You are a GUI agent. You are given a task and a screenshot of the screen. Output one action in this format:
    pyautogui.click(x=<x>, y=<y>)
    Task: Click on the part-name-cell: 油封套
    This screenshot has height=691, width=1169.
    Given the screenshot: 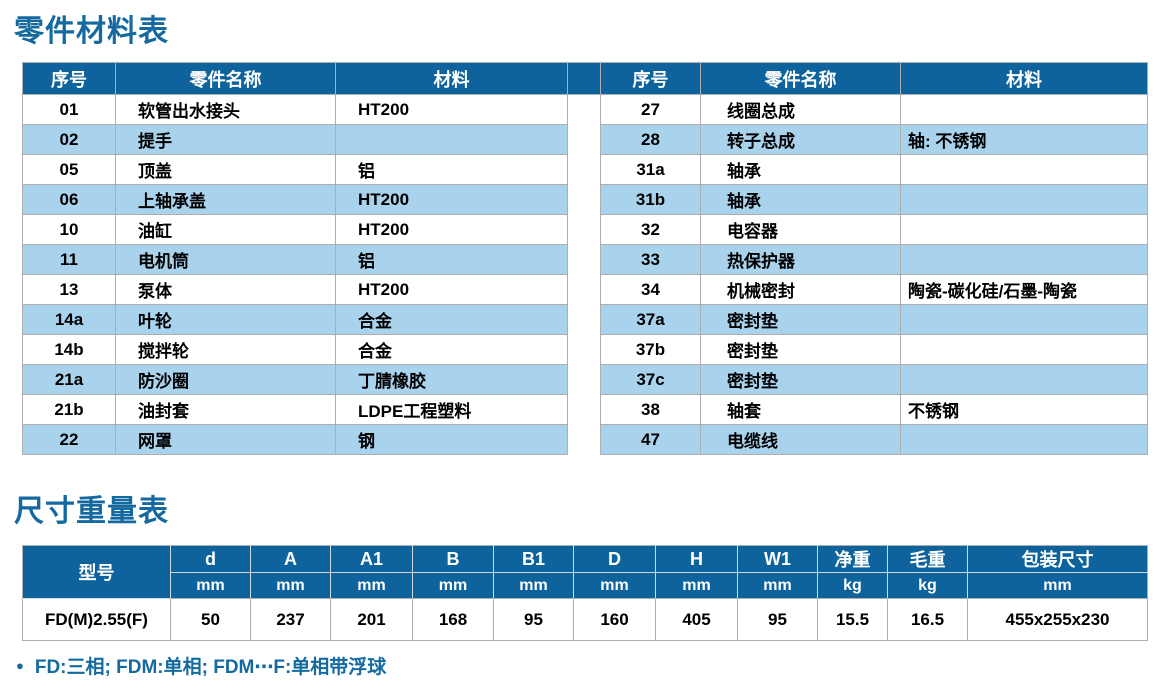 What is the action you would take?
    pyautogui.click(x=225, y=409)
    